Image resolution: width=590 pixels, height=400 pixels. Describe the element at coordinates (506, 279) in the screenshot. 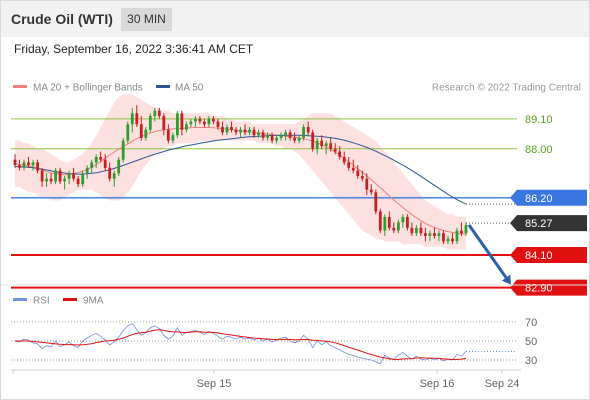

I see `projection-arrowhead` at that location.